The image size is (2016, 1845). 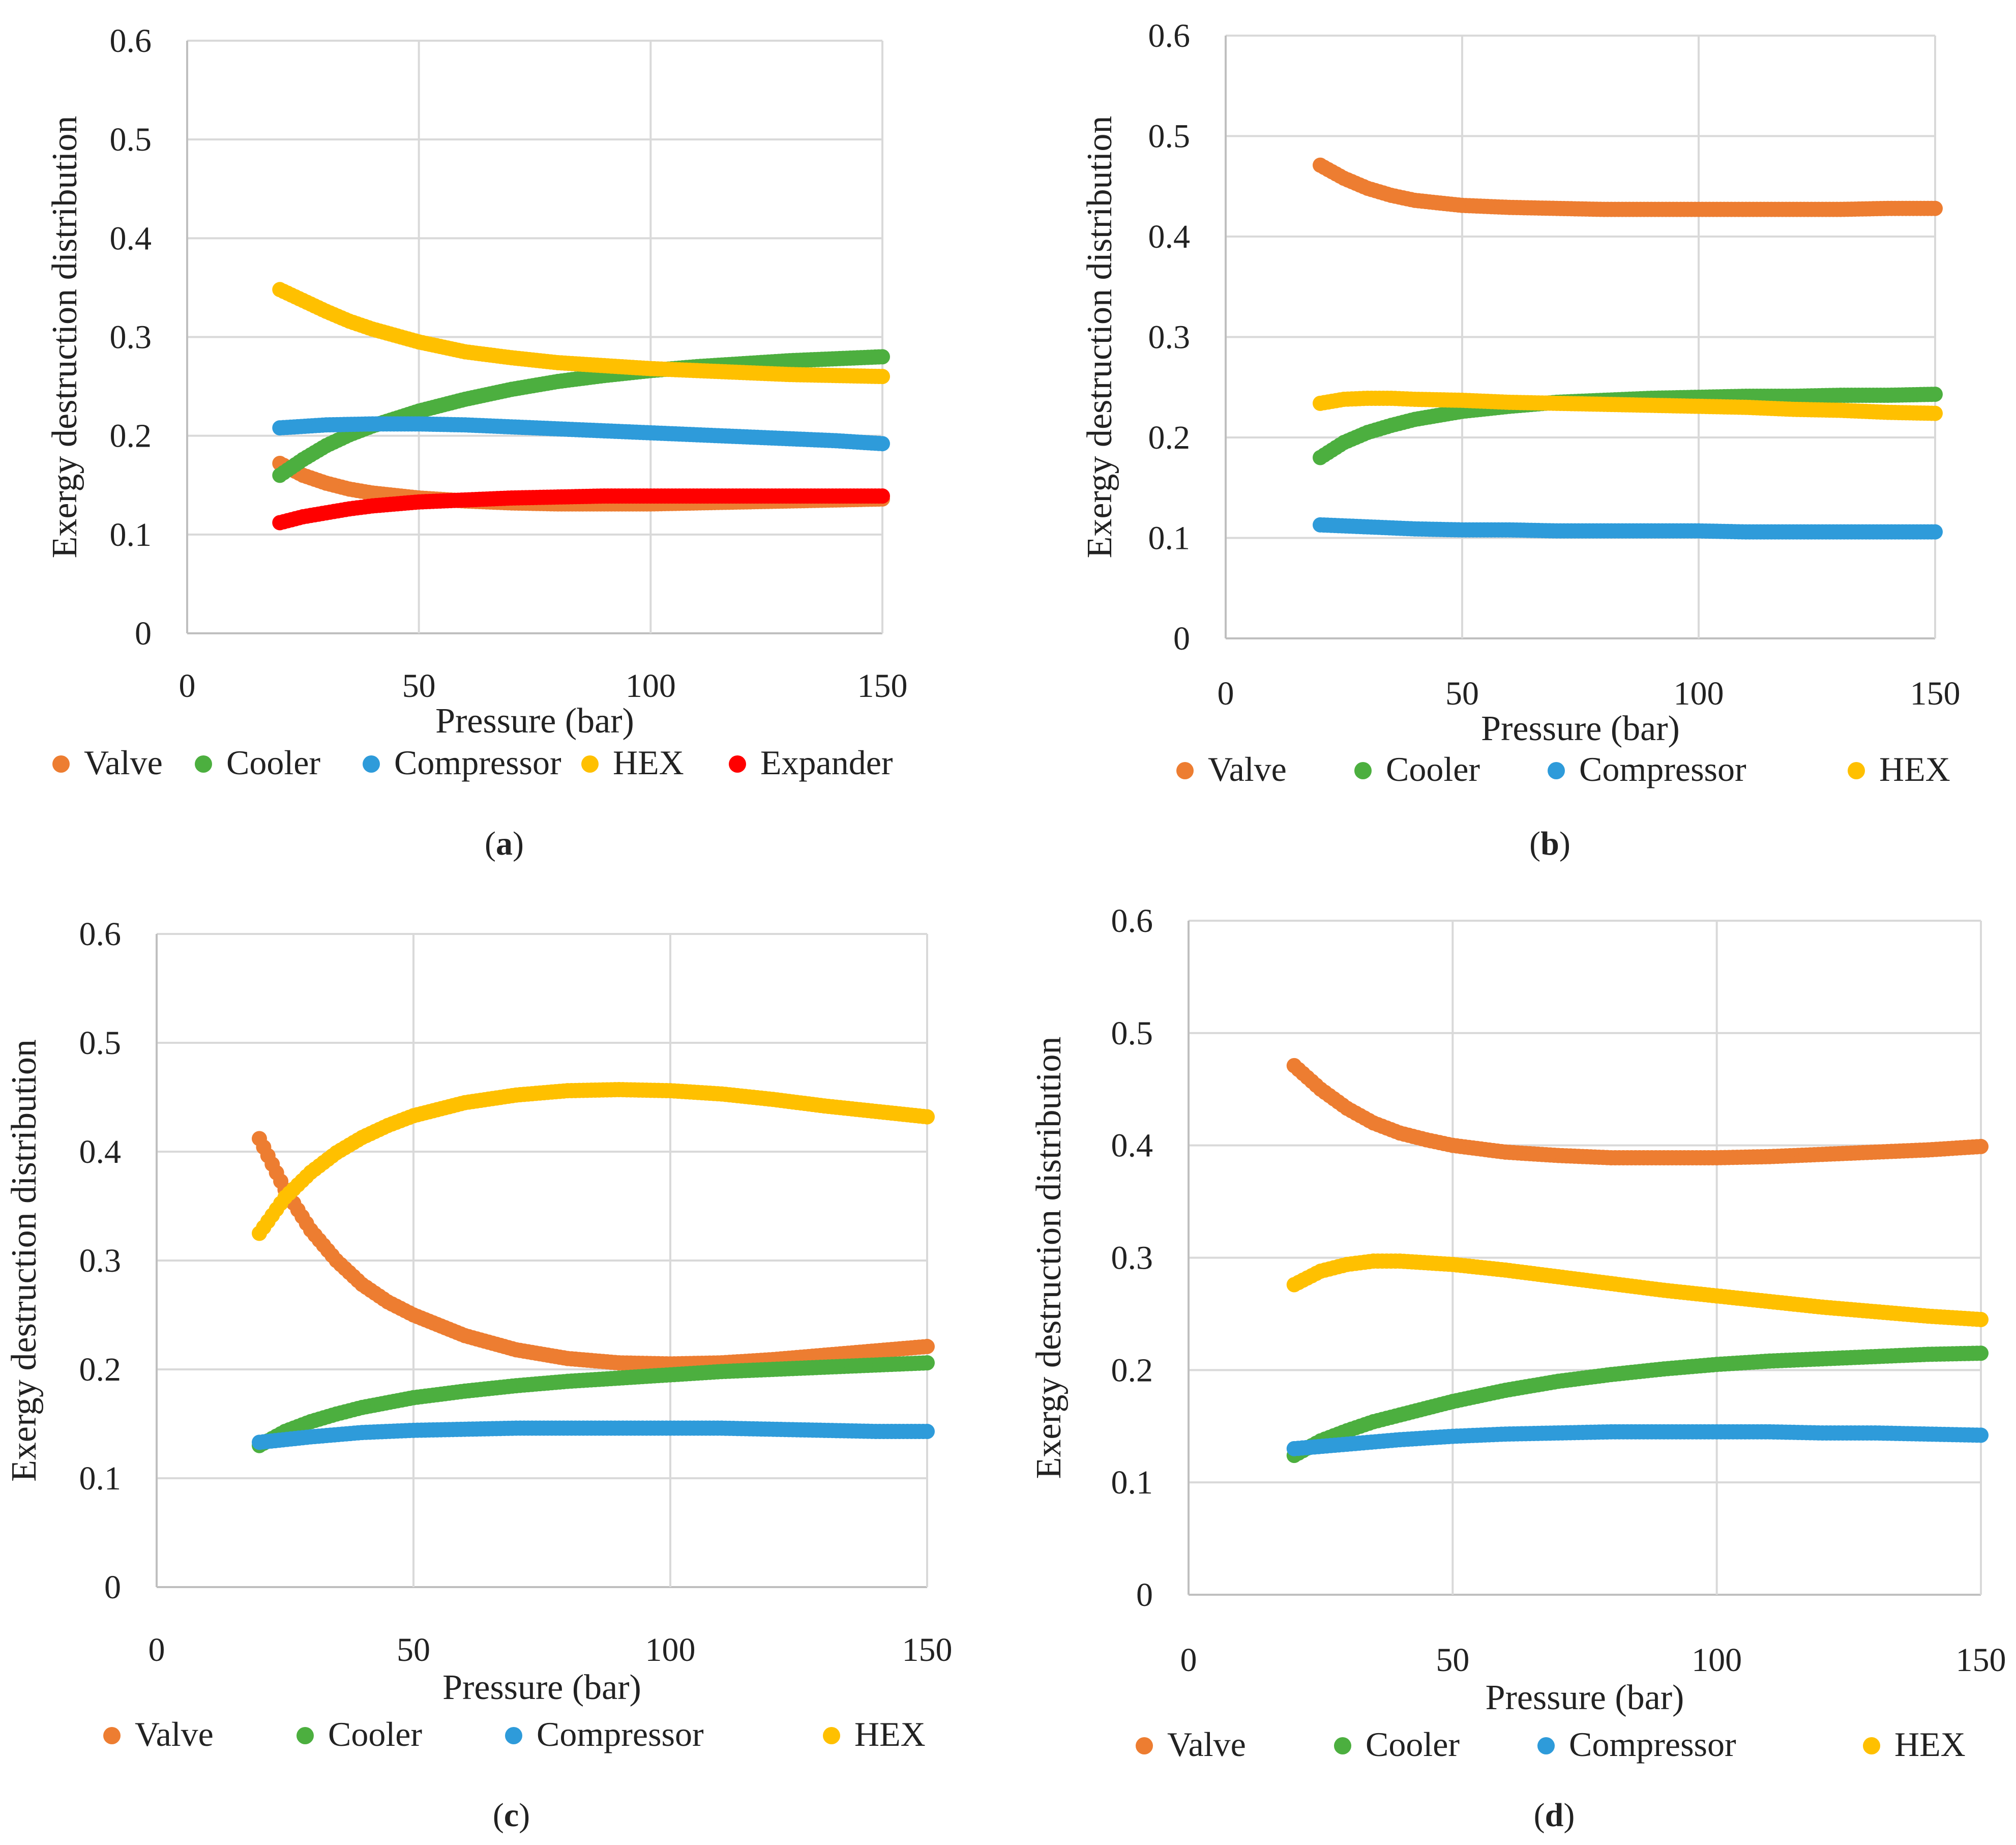 What do you see at coordinates (100, 934) in the screenshot?
I see `y-tick-label: 0.6` at bounding box center [100, 934].